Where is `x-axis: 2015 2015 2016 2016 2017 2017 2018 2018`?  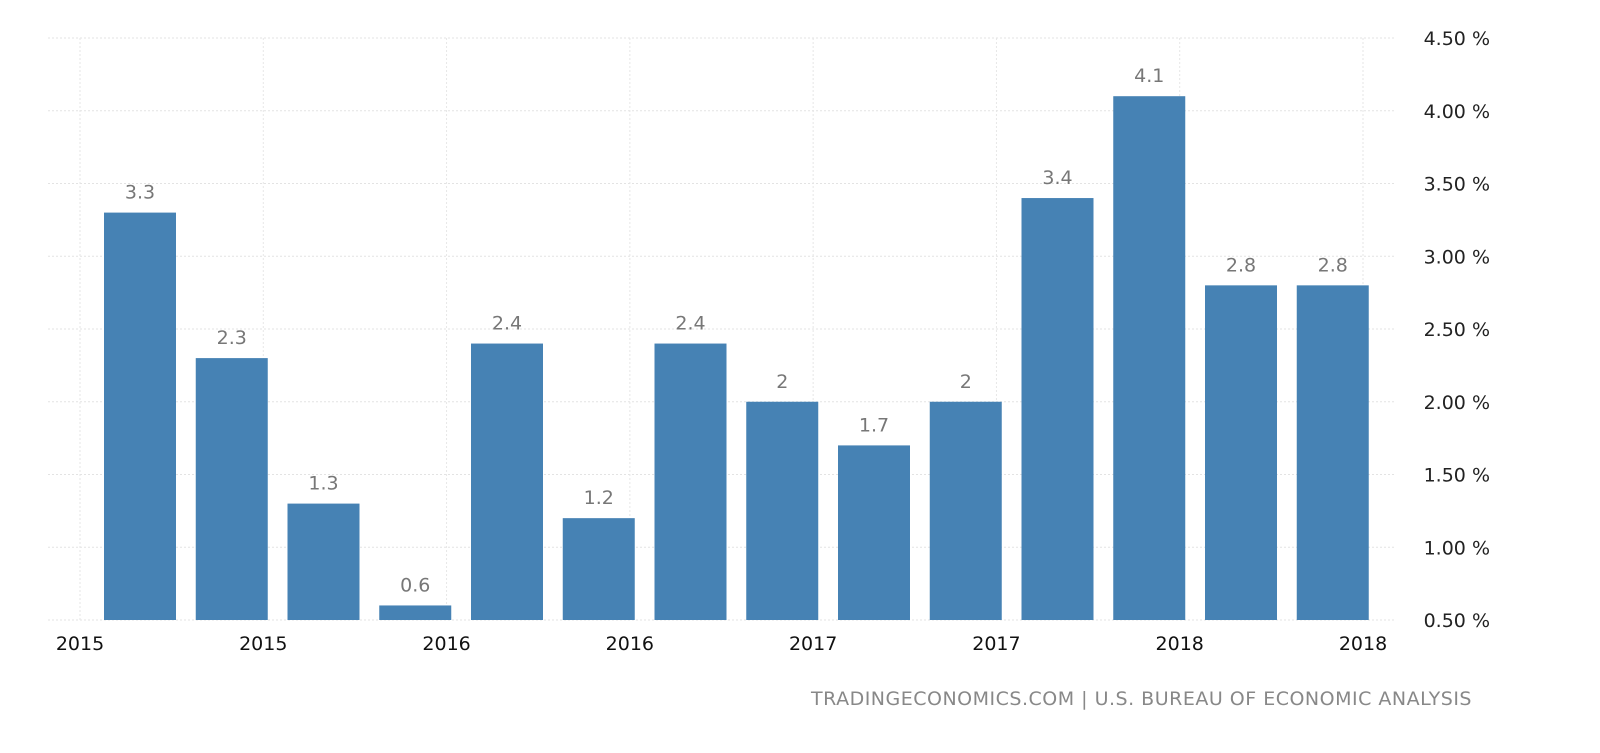 x-axis: 2015 2015 2016 2016 2017 2017 2018 2018 is located at coordinates (721, 644).